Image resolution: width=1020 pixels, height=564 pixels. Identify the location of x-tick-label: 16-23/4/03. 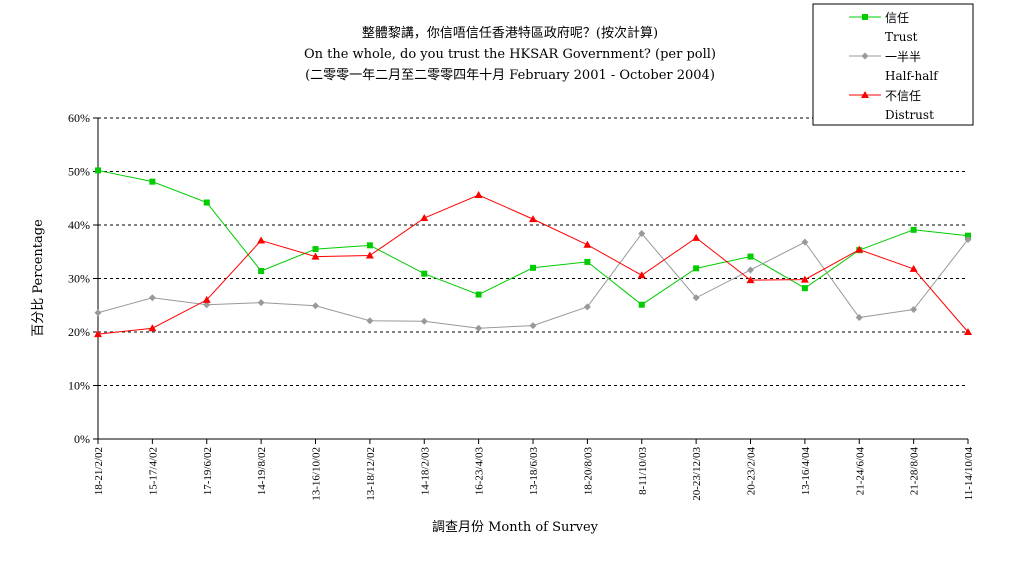
(480, 471).